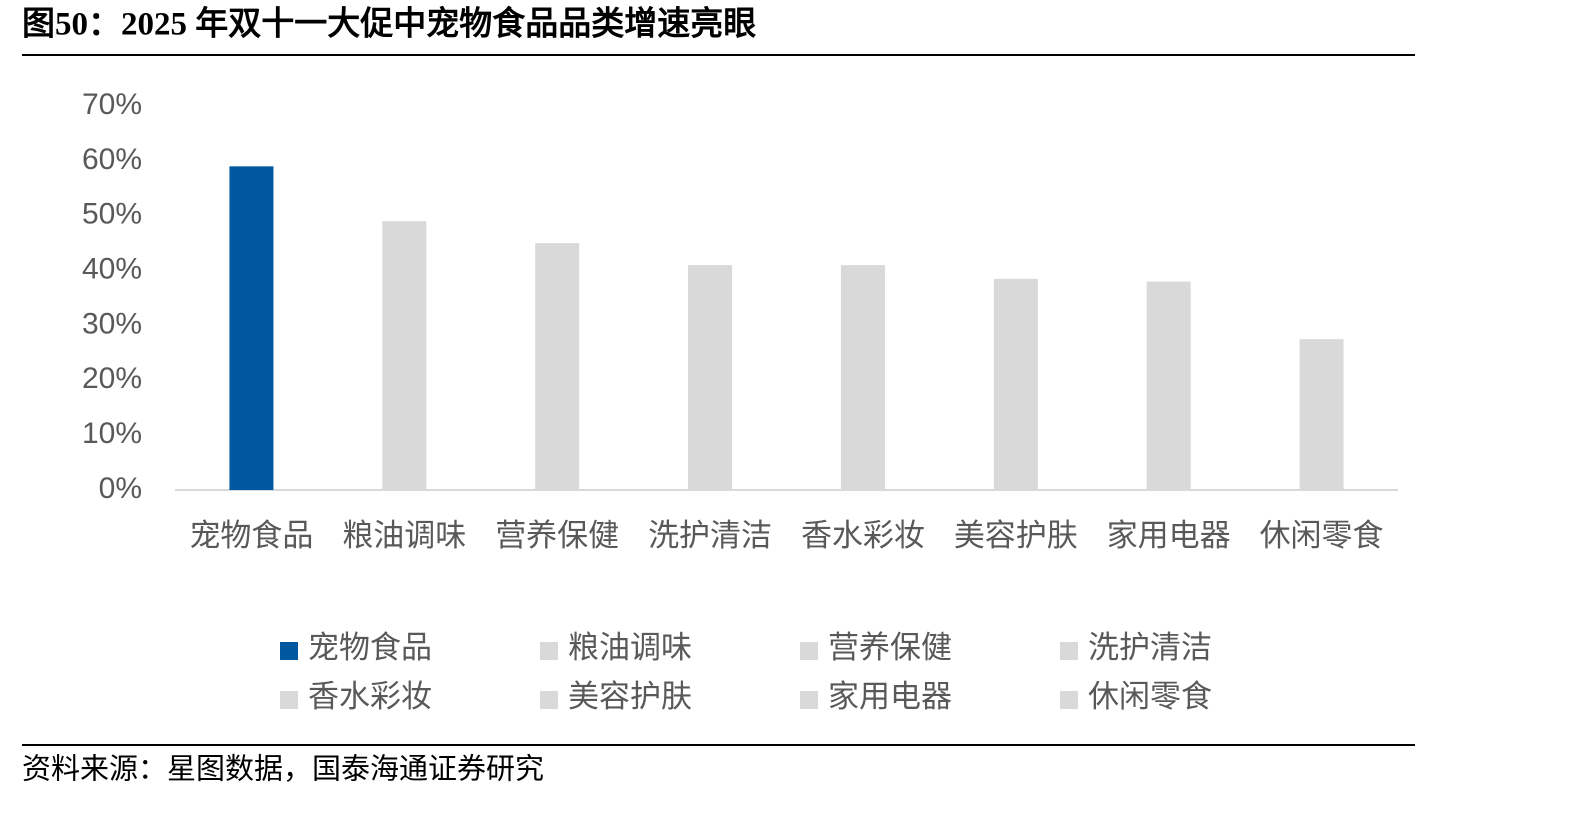  I want to click on legend-label: 宠物食品, so click(370, 647).